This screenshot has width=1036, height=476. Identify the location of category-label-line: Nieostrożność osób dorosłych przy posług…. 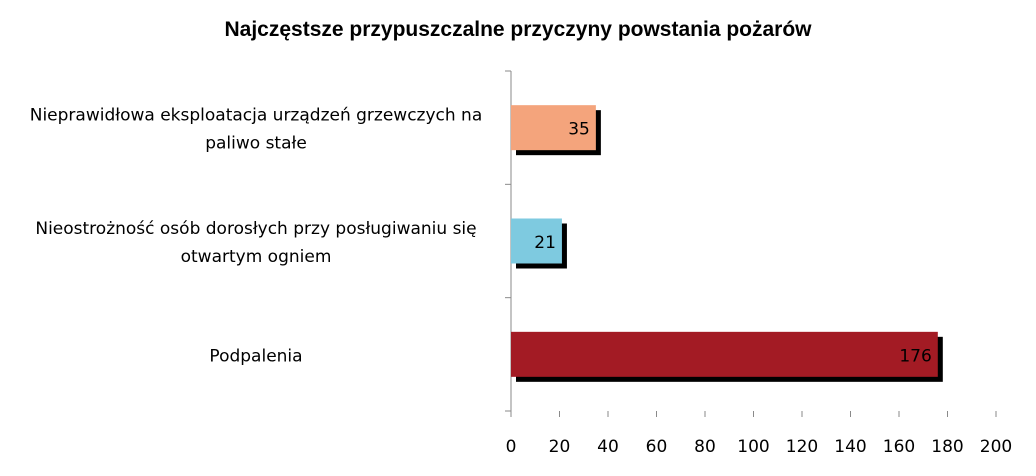
(255, 229).